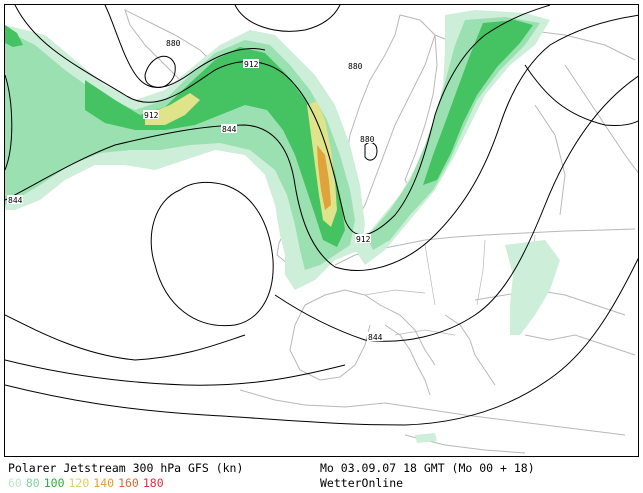 The image size is (643, 493). What do you see at coordinates (128, 483) in the screenshot?
I see `scale-value-160: 160` at bounding box center [128, 483].